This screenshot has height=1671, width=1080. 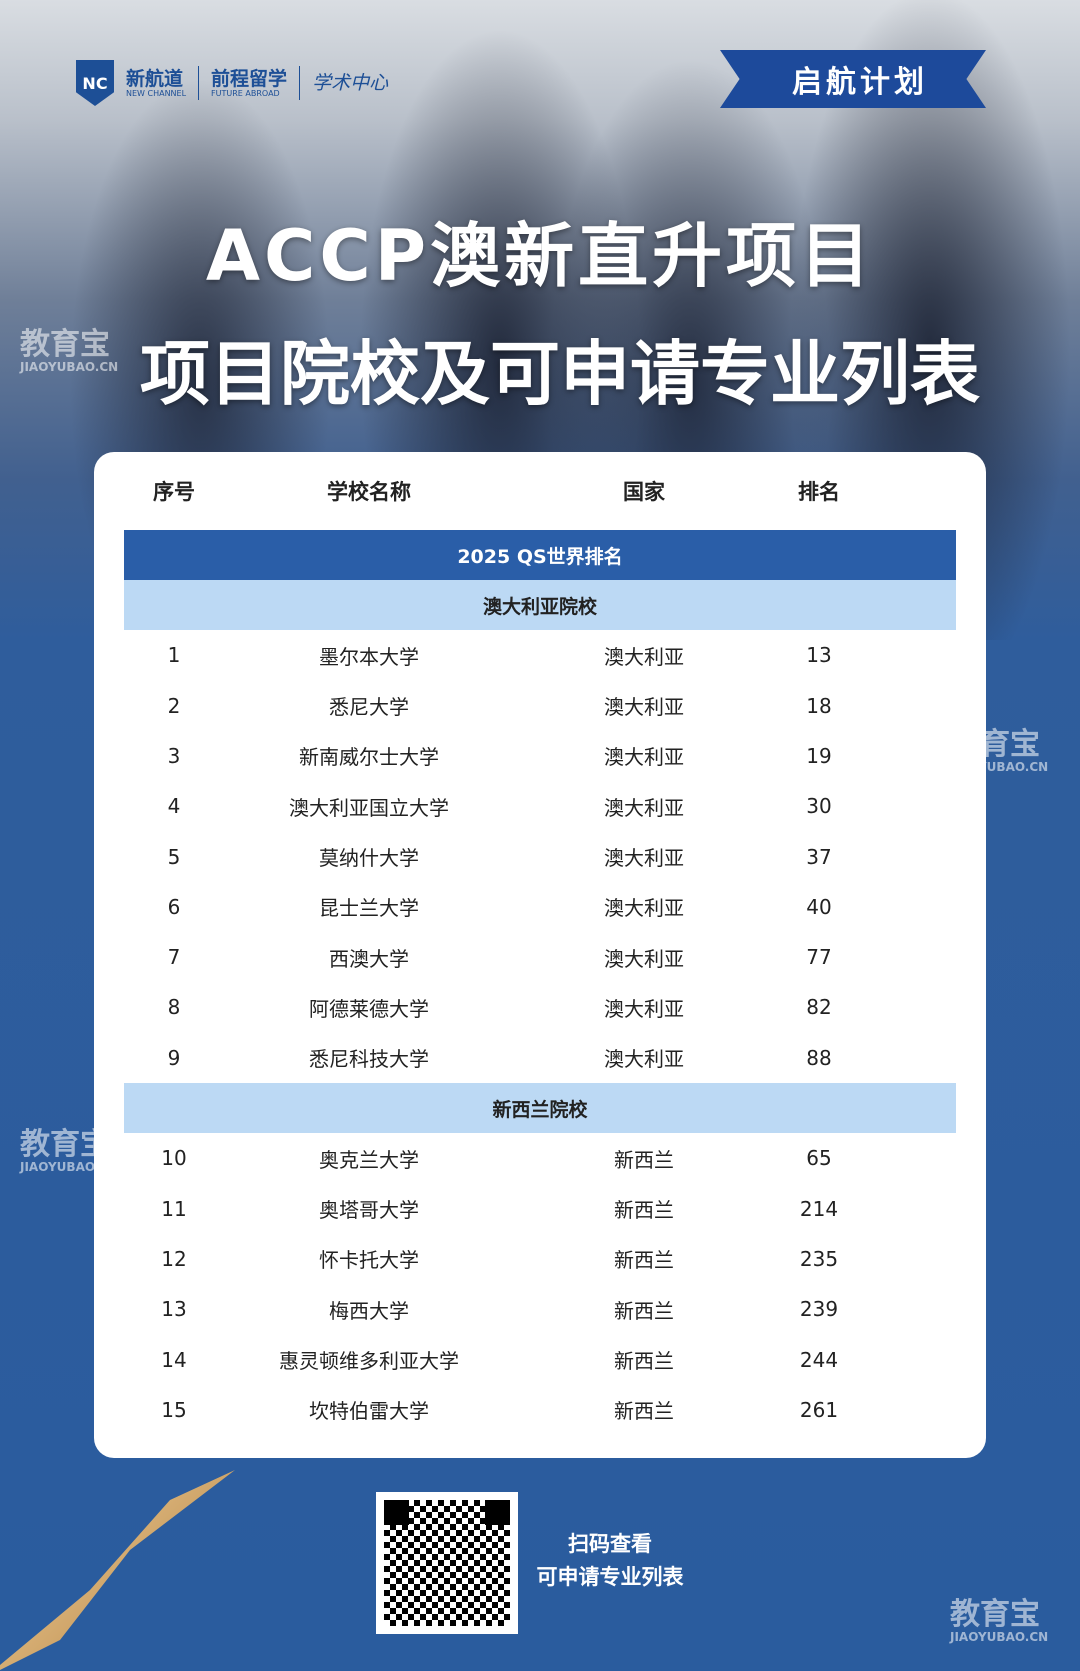 What do you see at coordinates (540, 555) in the screenshot?
I see `ranking-title: 2025 QS世界排名` at bounding box center [540, 555].